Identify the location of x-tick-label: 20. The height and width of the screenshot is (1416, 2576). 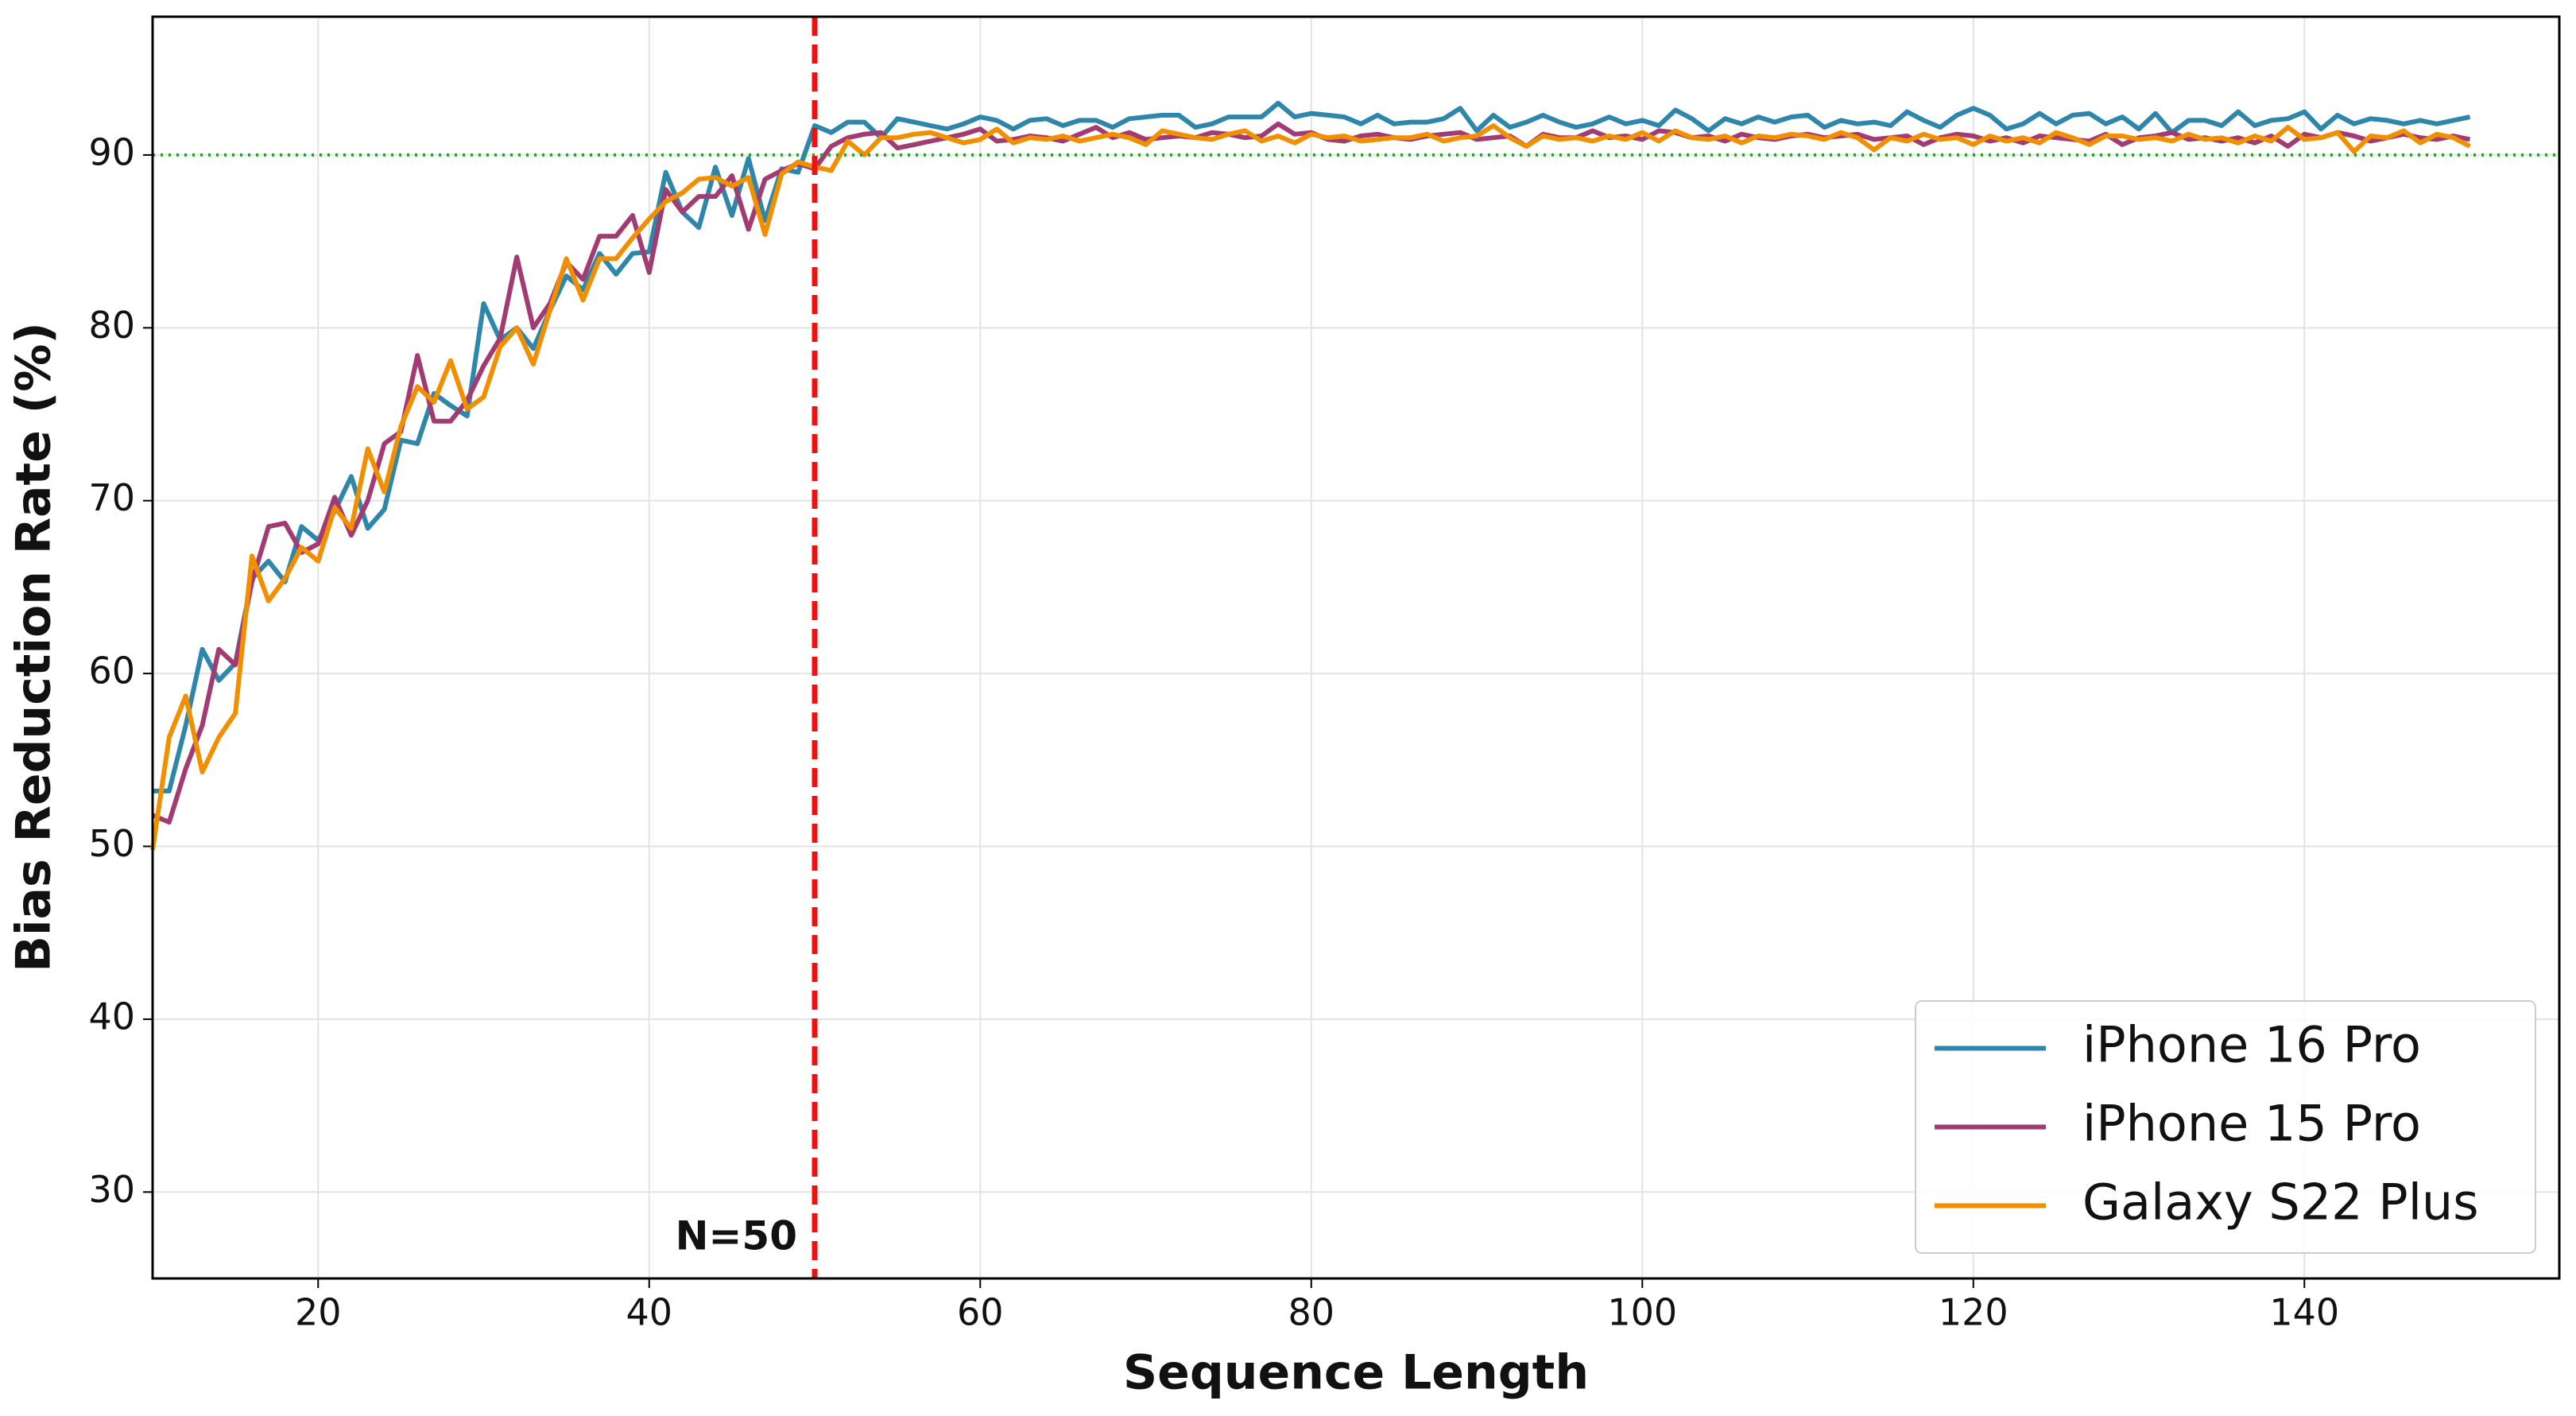
(318, 1312).